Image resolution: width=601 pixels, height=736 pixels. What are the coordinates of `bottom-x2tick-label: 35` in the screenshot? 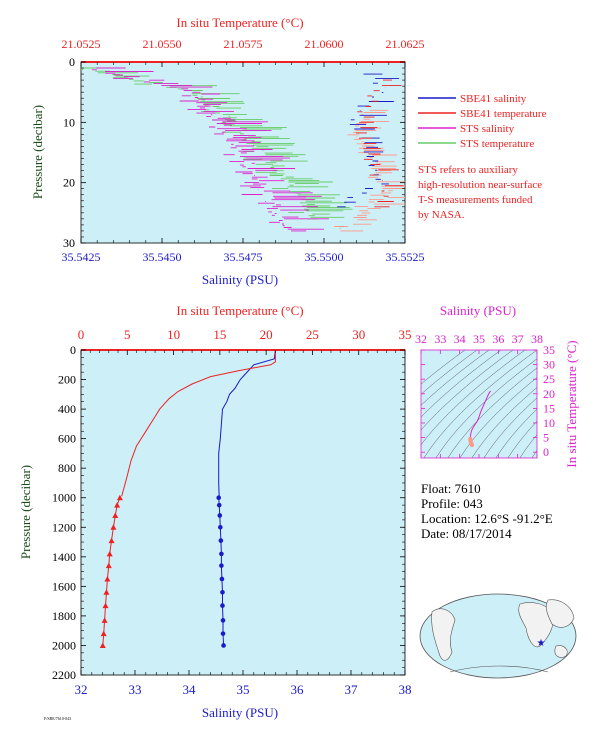 It's located at (405, 334).